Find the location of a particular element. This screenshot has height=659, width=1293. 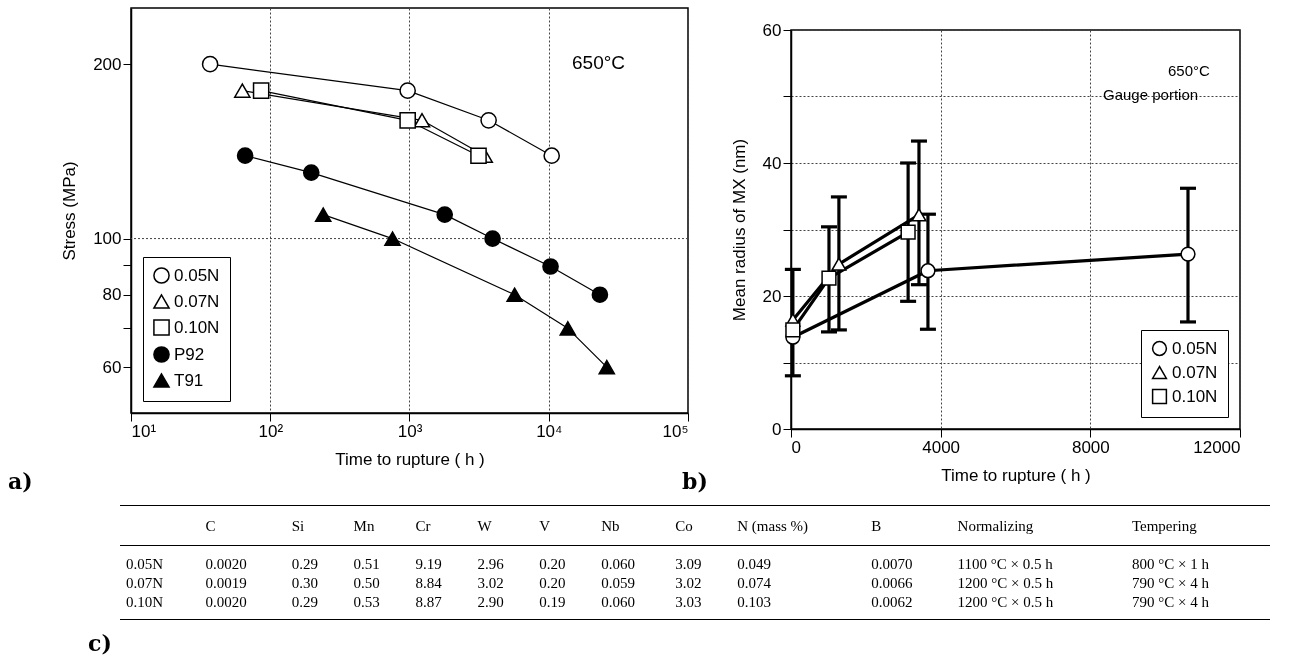

text: 0.53 is located at coordinates (366, 602).